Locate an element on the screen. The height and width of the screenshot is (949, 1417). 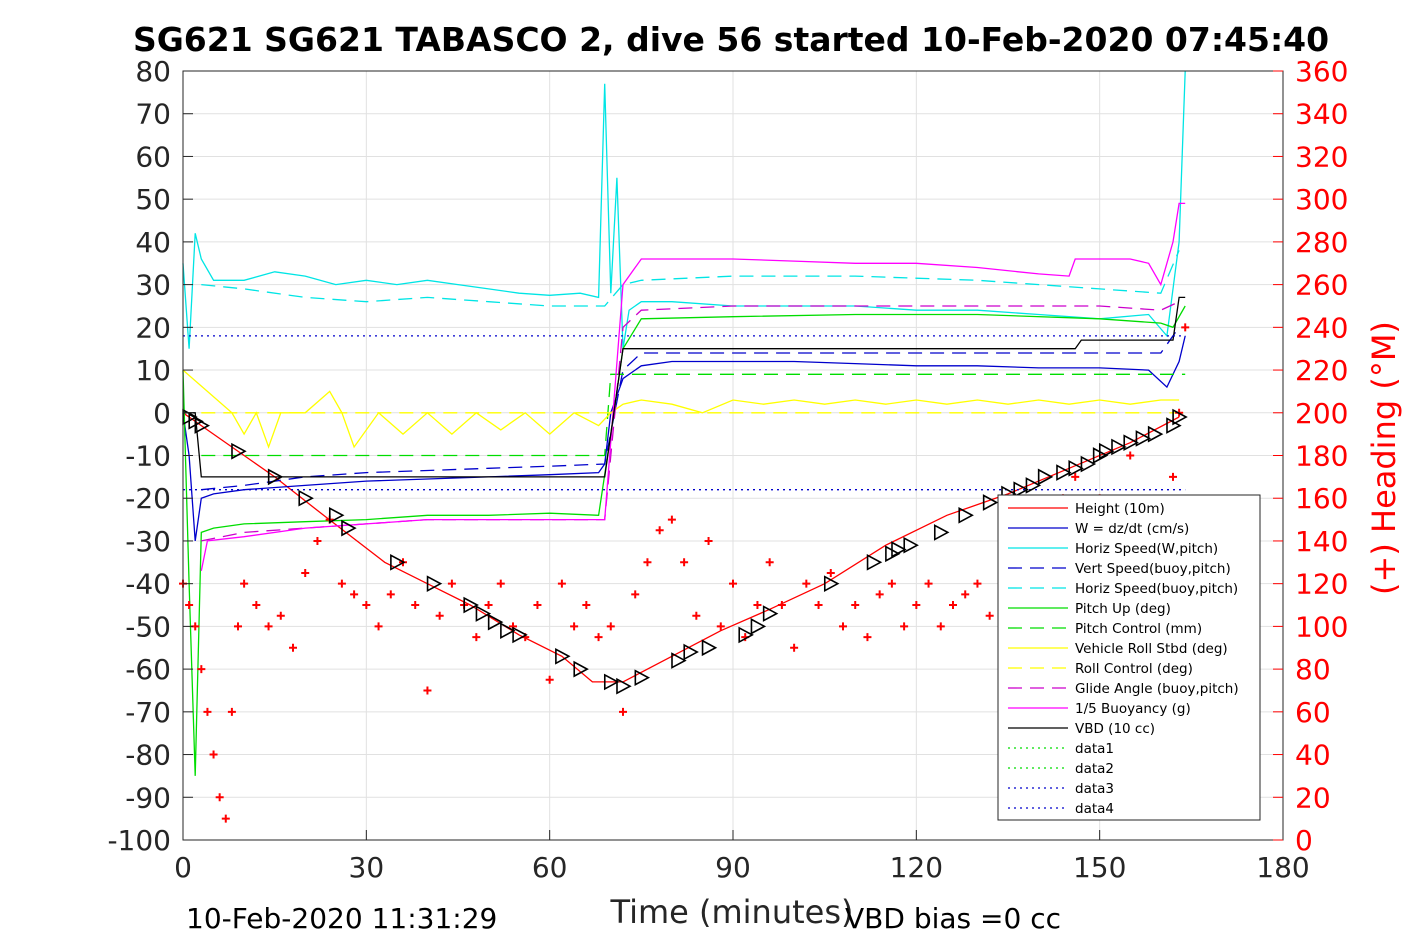
x-axis-ticks: 0 30 60 90 120 150 180 is located at coordinates (742, 857).